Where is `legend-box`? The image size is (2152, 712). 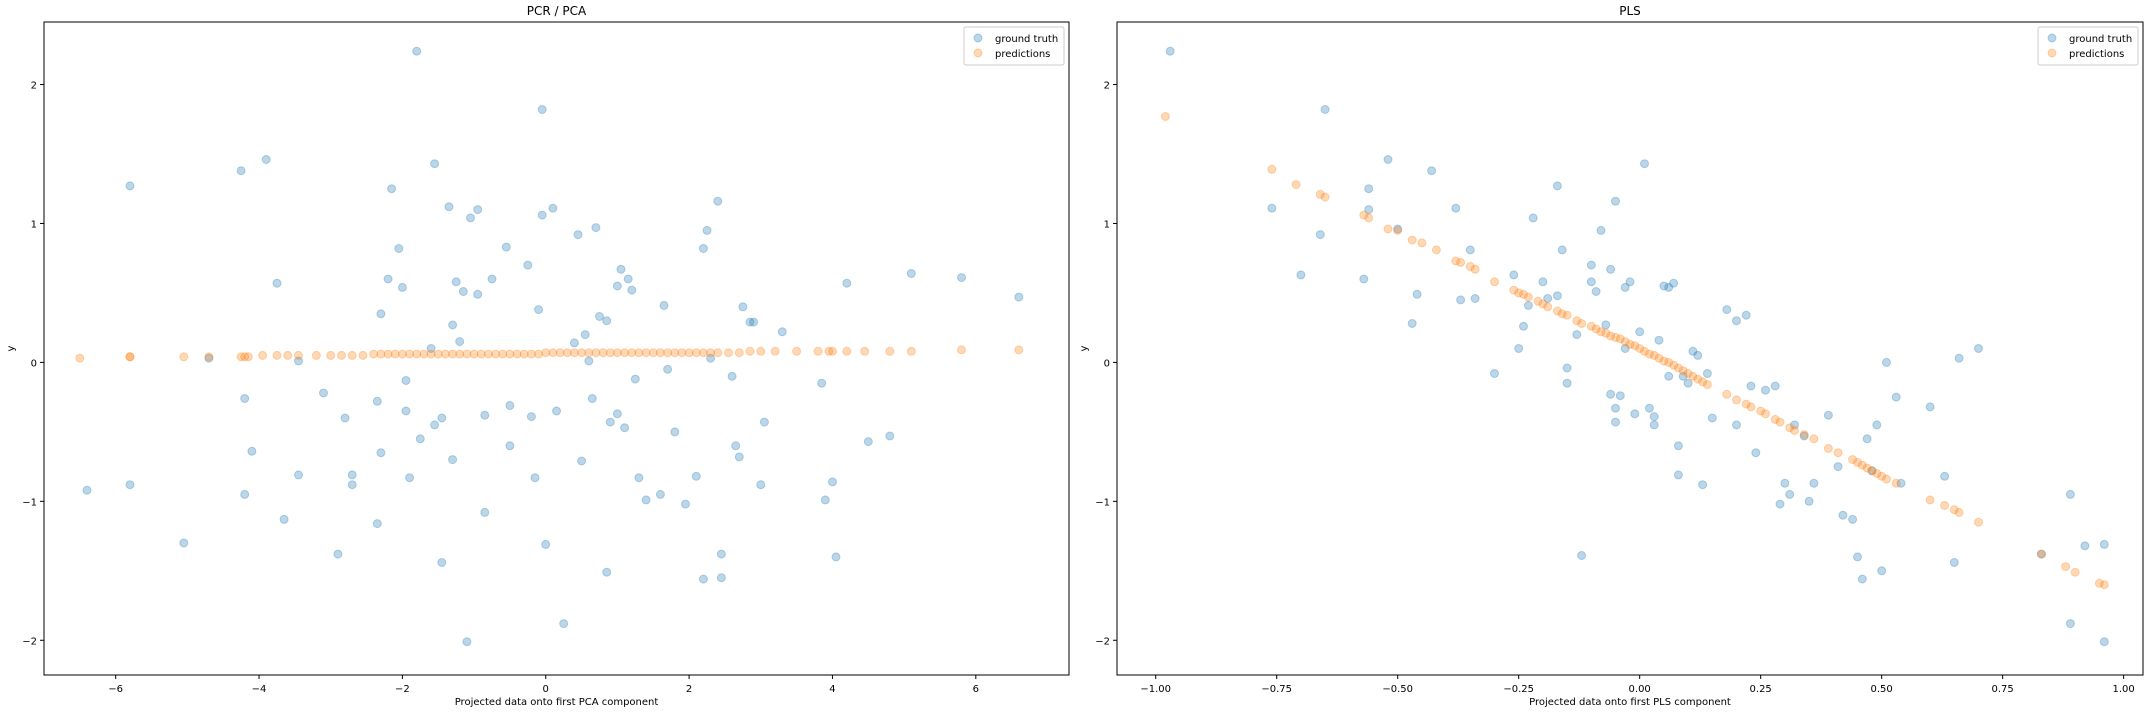
legend-box is located at coordinates (1014, 46).